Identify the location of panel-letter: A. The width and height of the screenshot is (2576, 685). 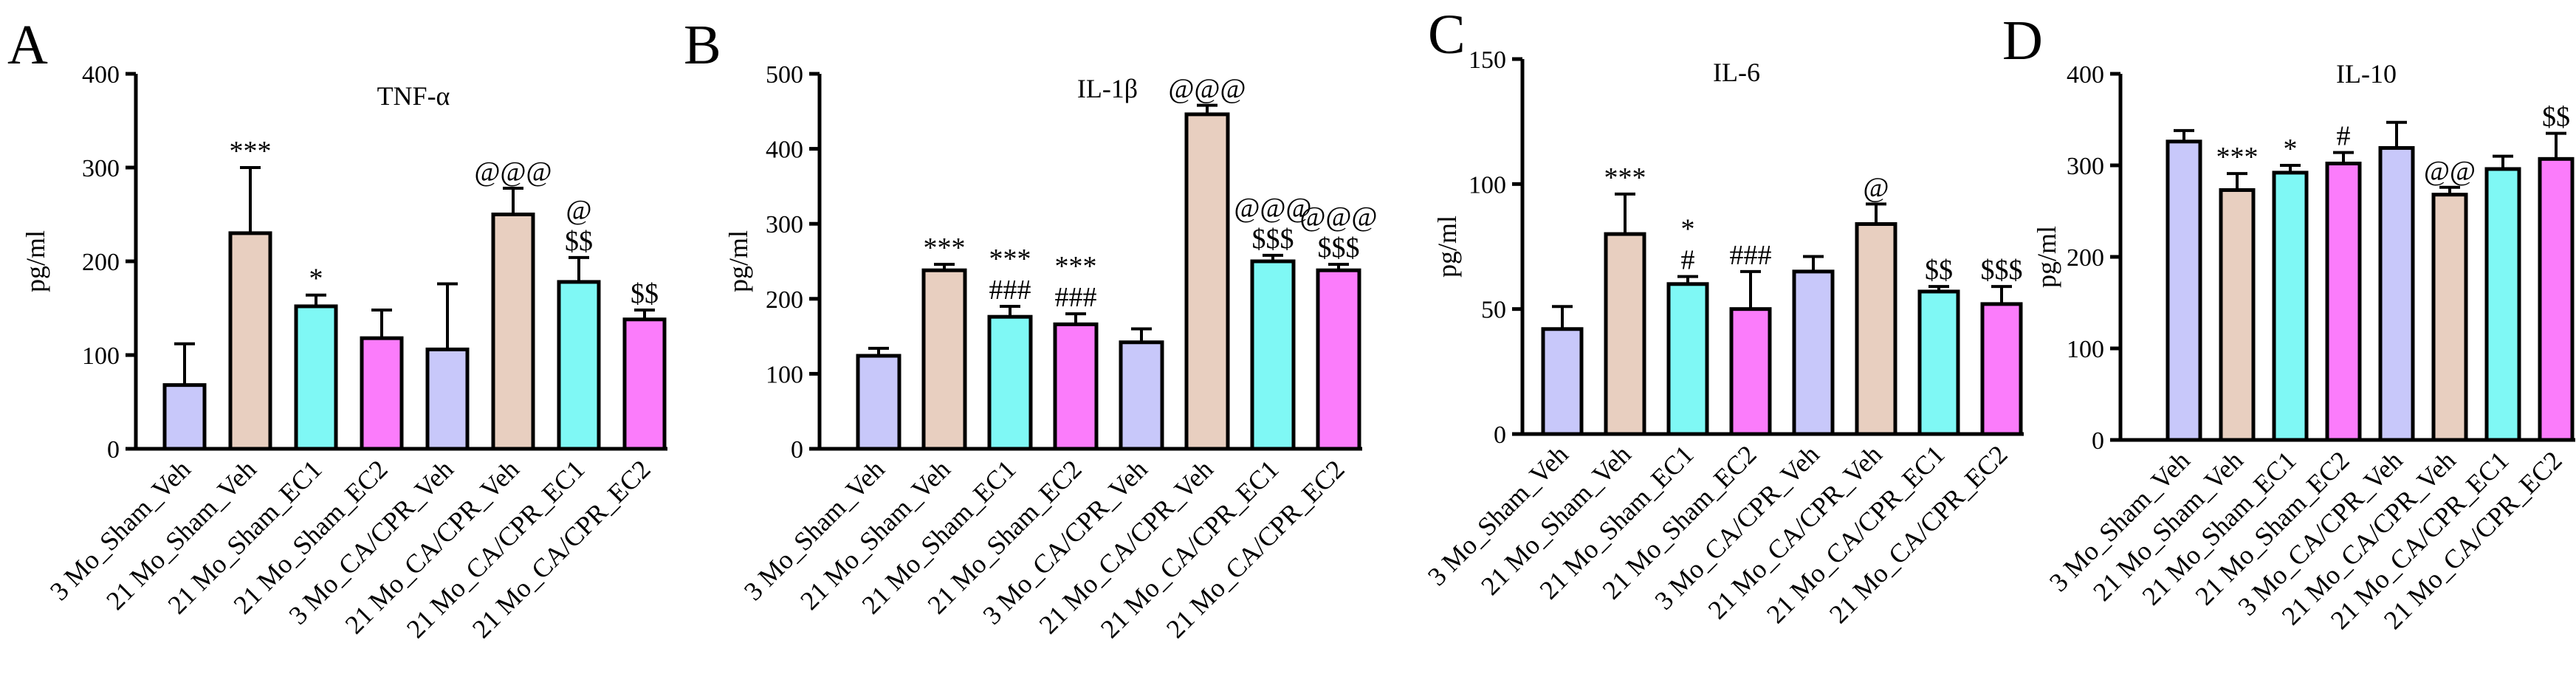
(27, 45).